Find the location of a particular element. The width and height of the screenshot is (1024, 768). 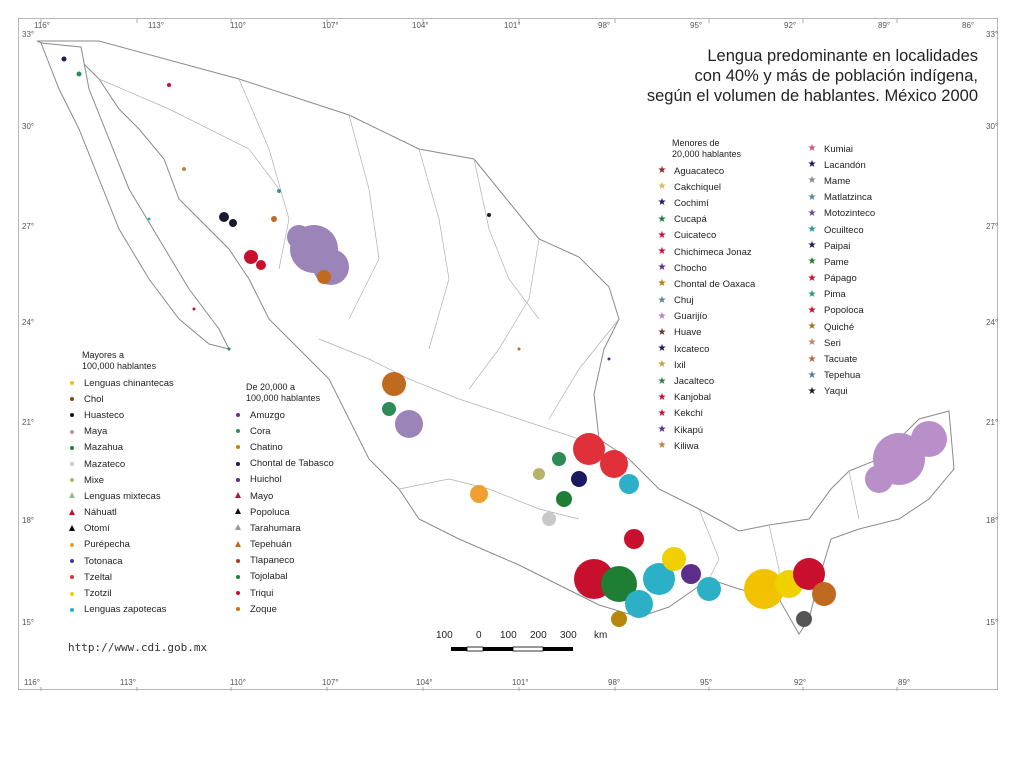

legend-item: ★ Kiliwa is located at coordinates (731, 446).